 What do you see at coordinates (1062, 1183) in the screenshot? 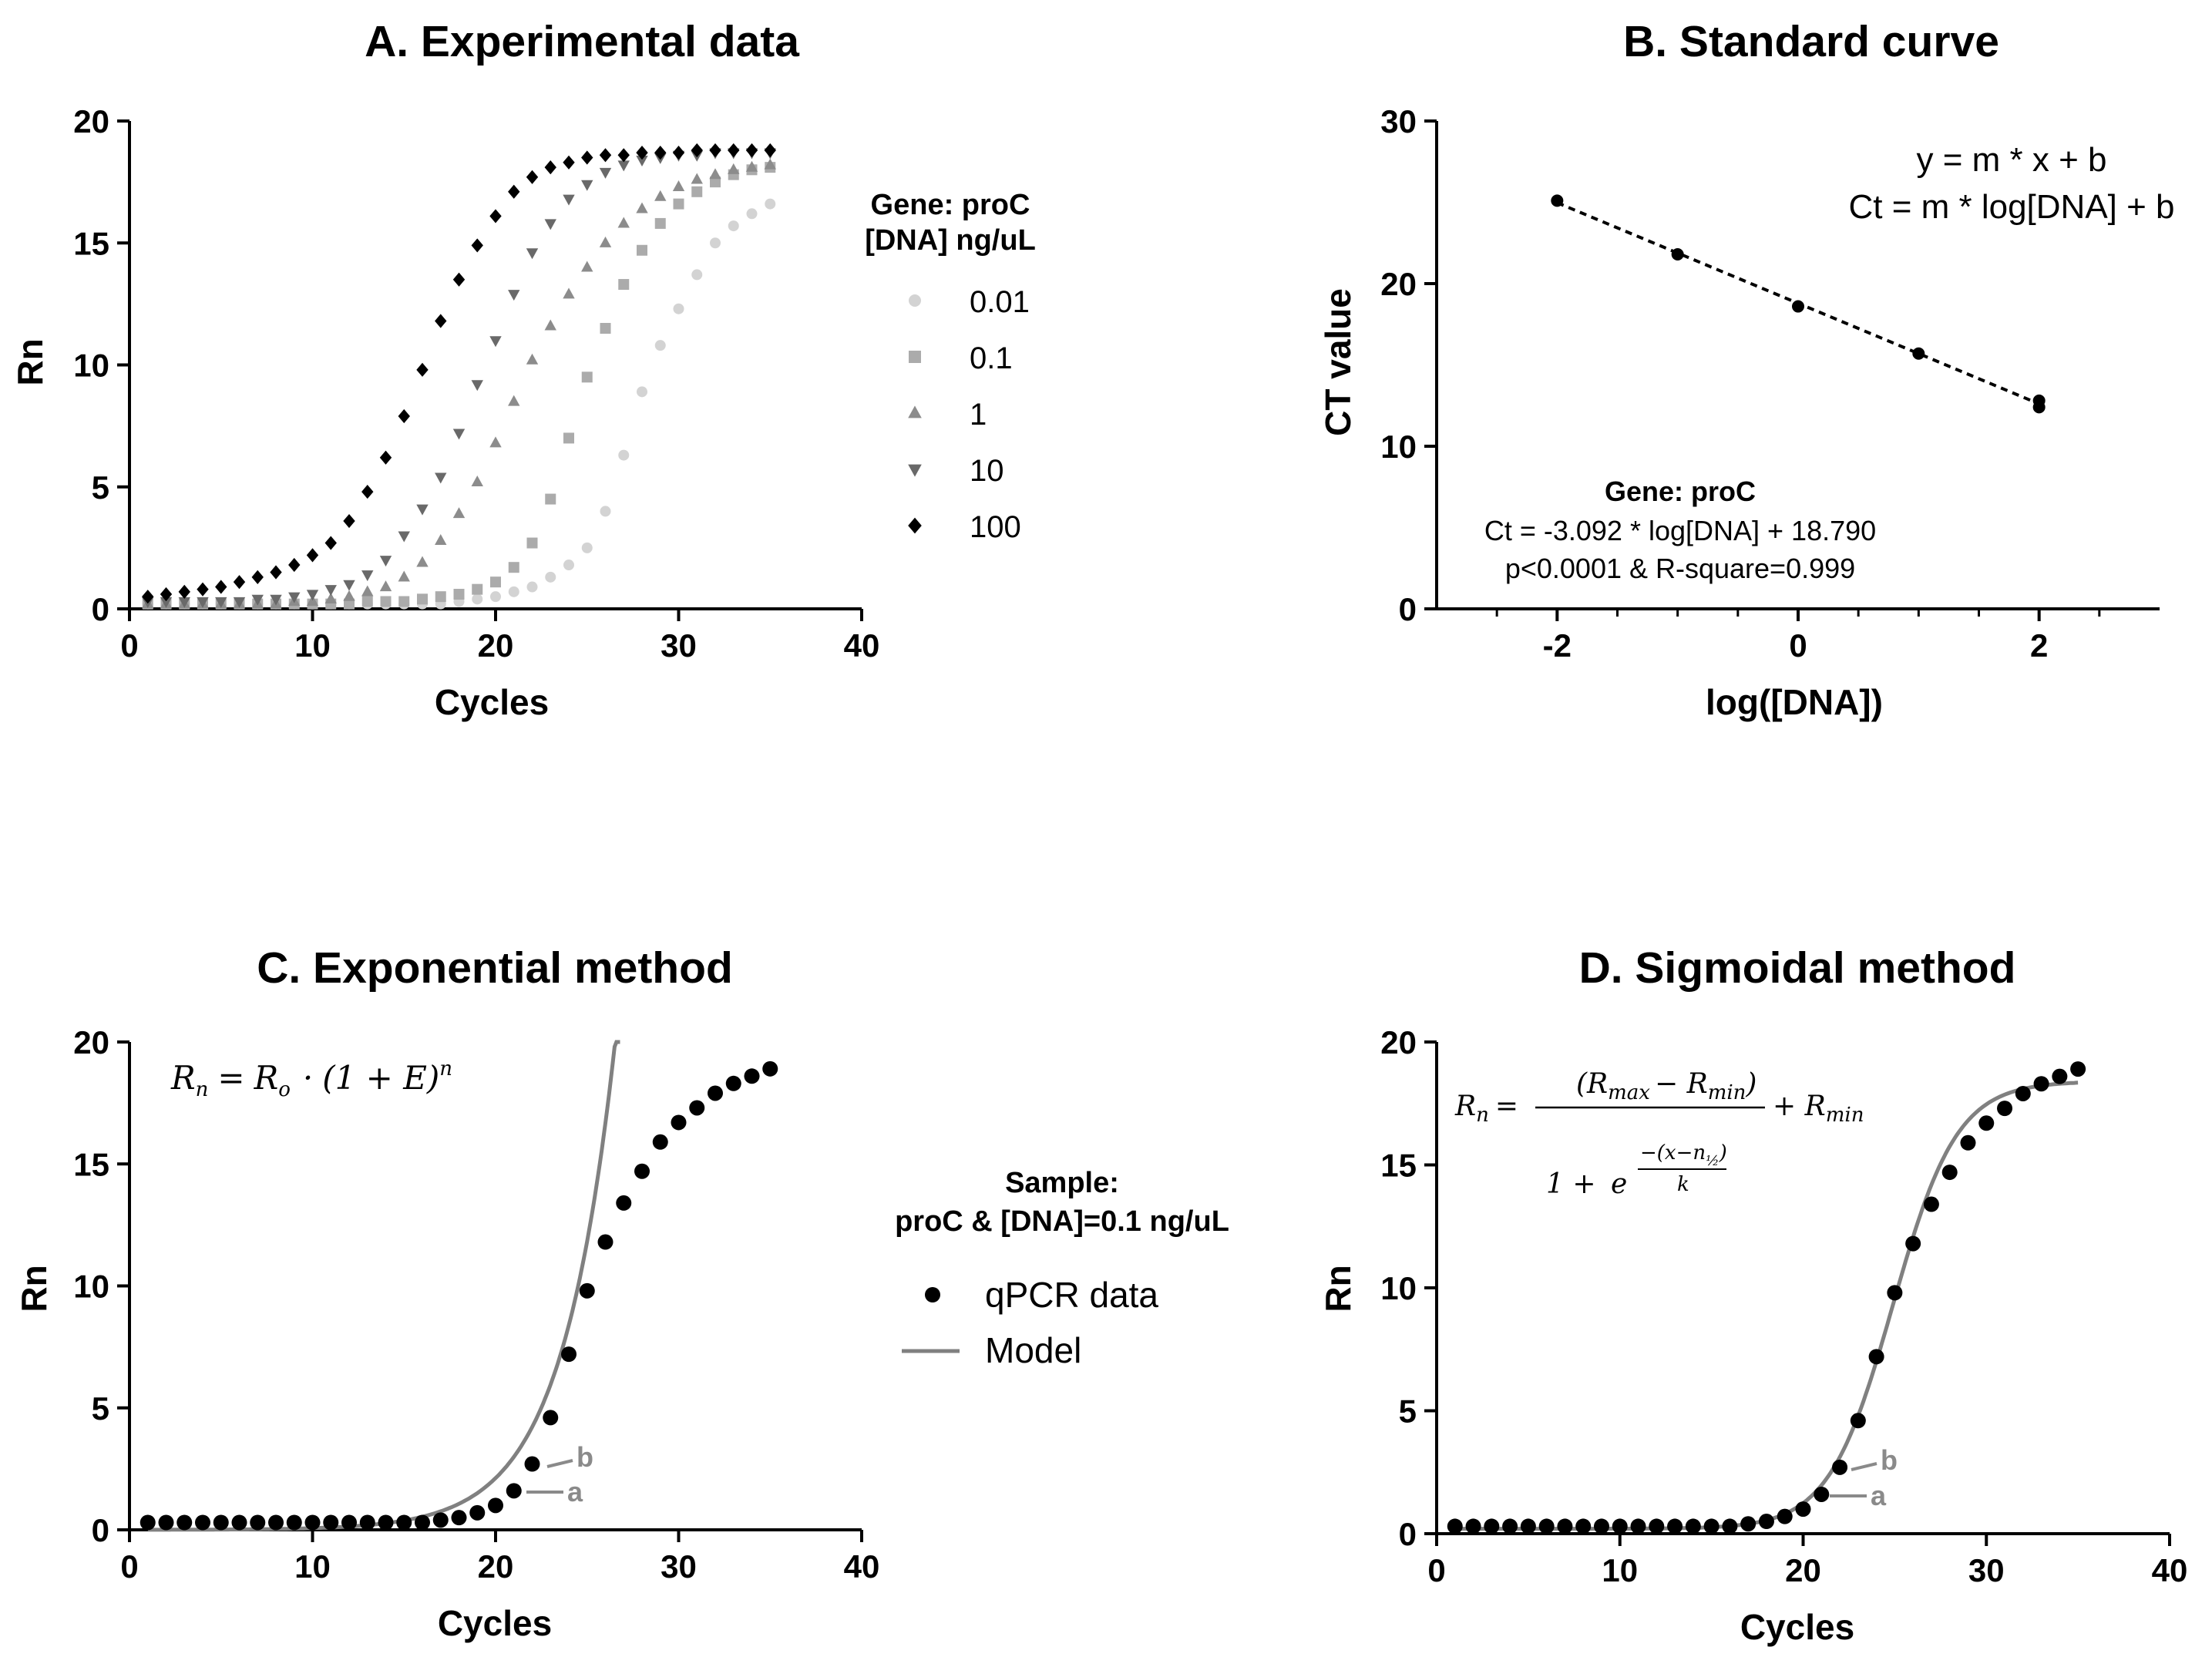
I see `panel-c-legend-title-line1: Sample:` at bounding box center [1062, 1183].